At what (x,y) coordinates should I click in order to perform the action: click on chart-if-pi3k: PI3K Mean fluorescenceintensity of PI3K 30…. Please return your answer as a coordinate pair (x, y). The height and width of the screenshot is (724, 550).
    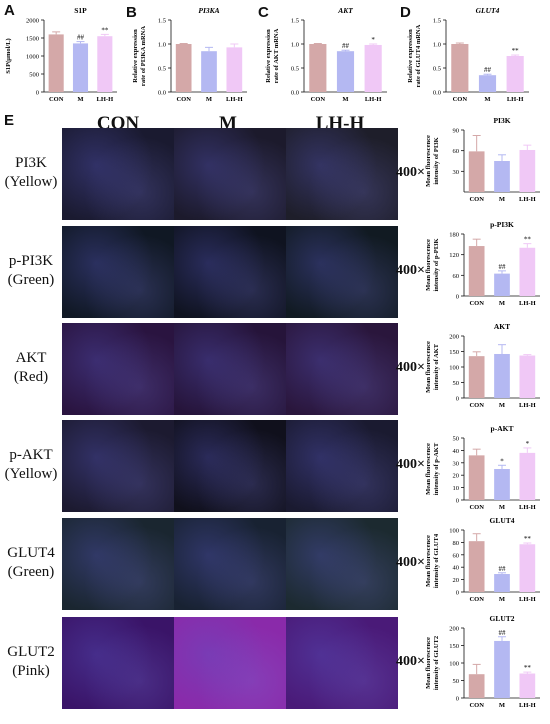
    Looking at the image, I should click on (484, 164).